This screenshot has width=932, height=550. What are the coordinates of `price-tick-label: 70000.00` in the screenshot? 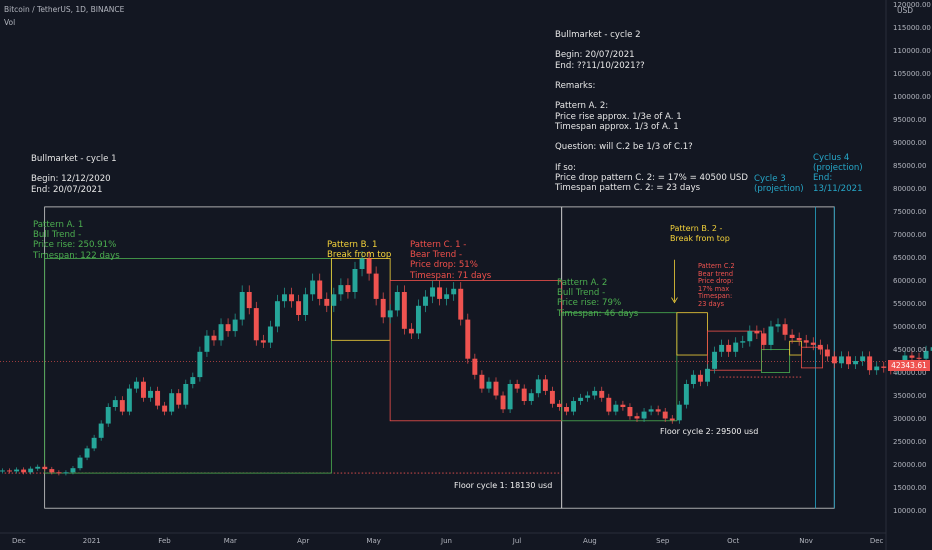 It's located at (909, 235).